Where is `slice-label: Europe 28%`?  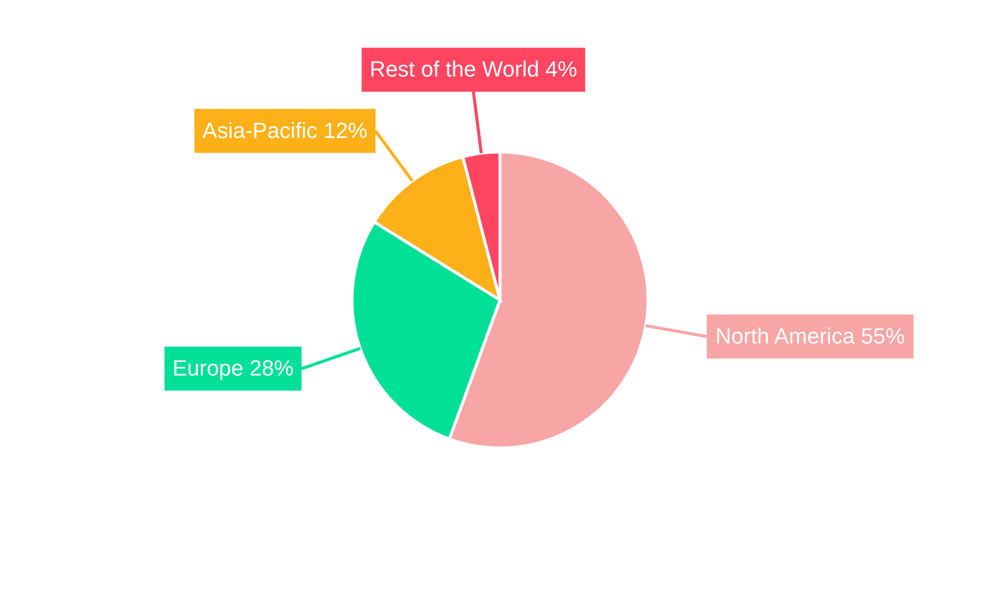
slice-label: Europe 28% is located at coordinates (233, 368).